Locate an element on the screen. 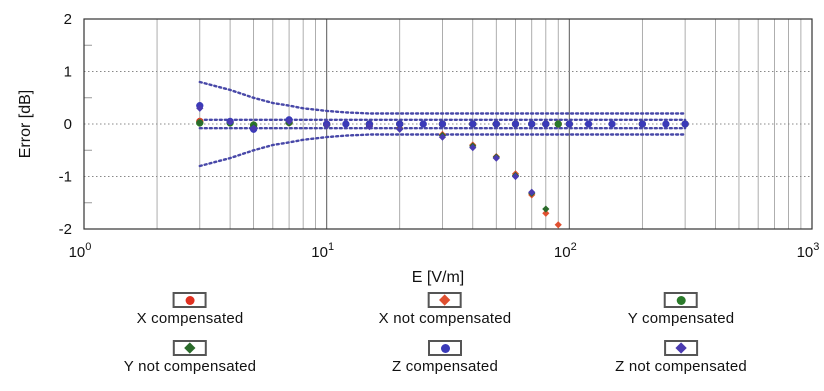 This screenshot has height=391, width=824. x-tick-label: 10² is located at coordinates (565, 251).